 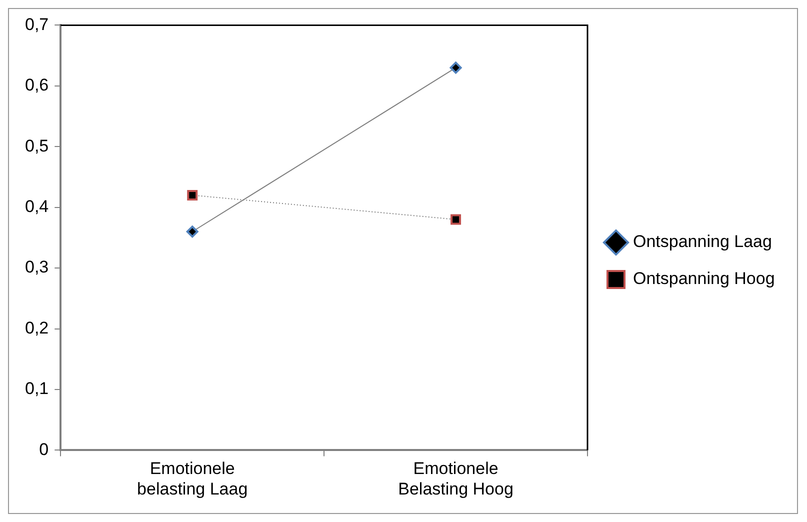 I want to click on y-tick-label: 0,5, so click(x=36, y=146).